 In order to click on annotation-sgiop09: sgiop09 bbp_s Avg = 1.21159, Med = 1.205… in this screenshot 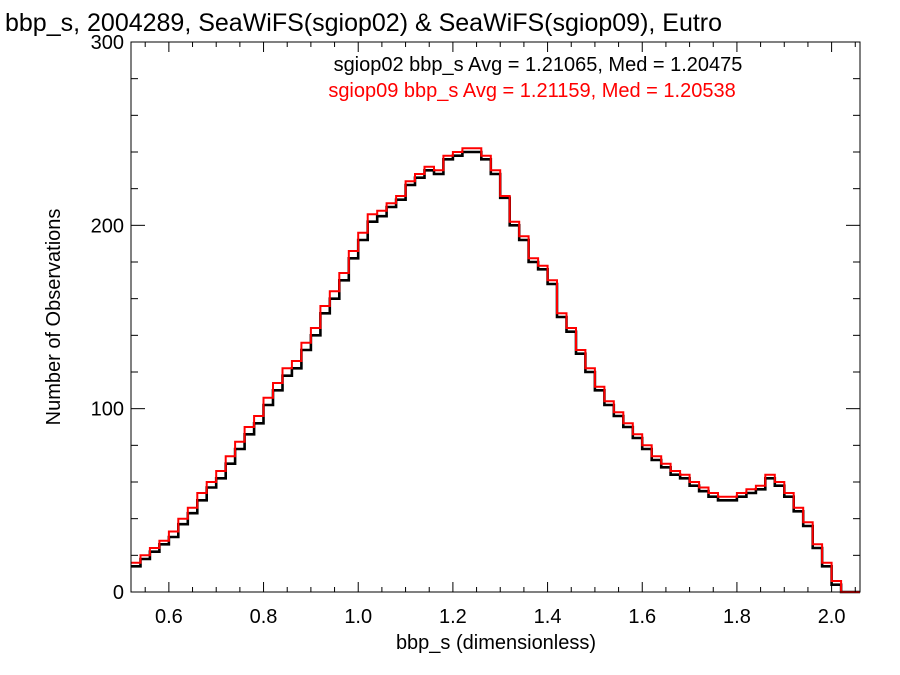, I will do `click(531, 91)`.